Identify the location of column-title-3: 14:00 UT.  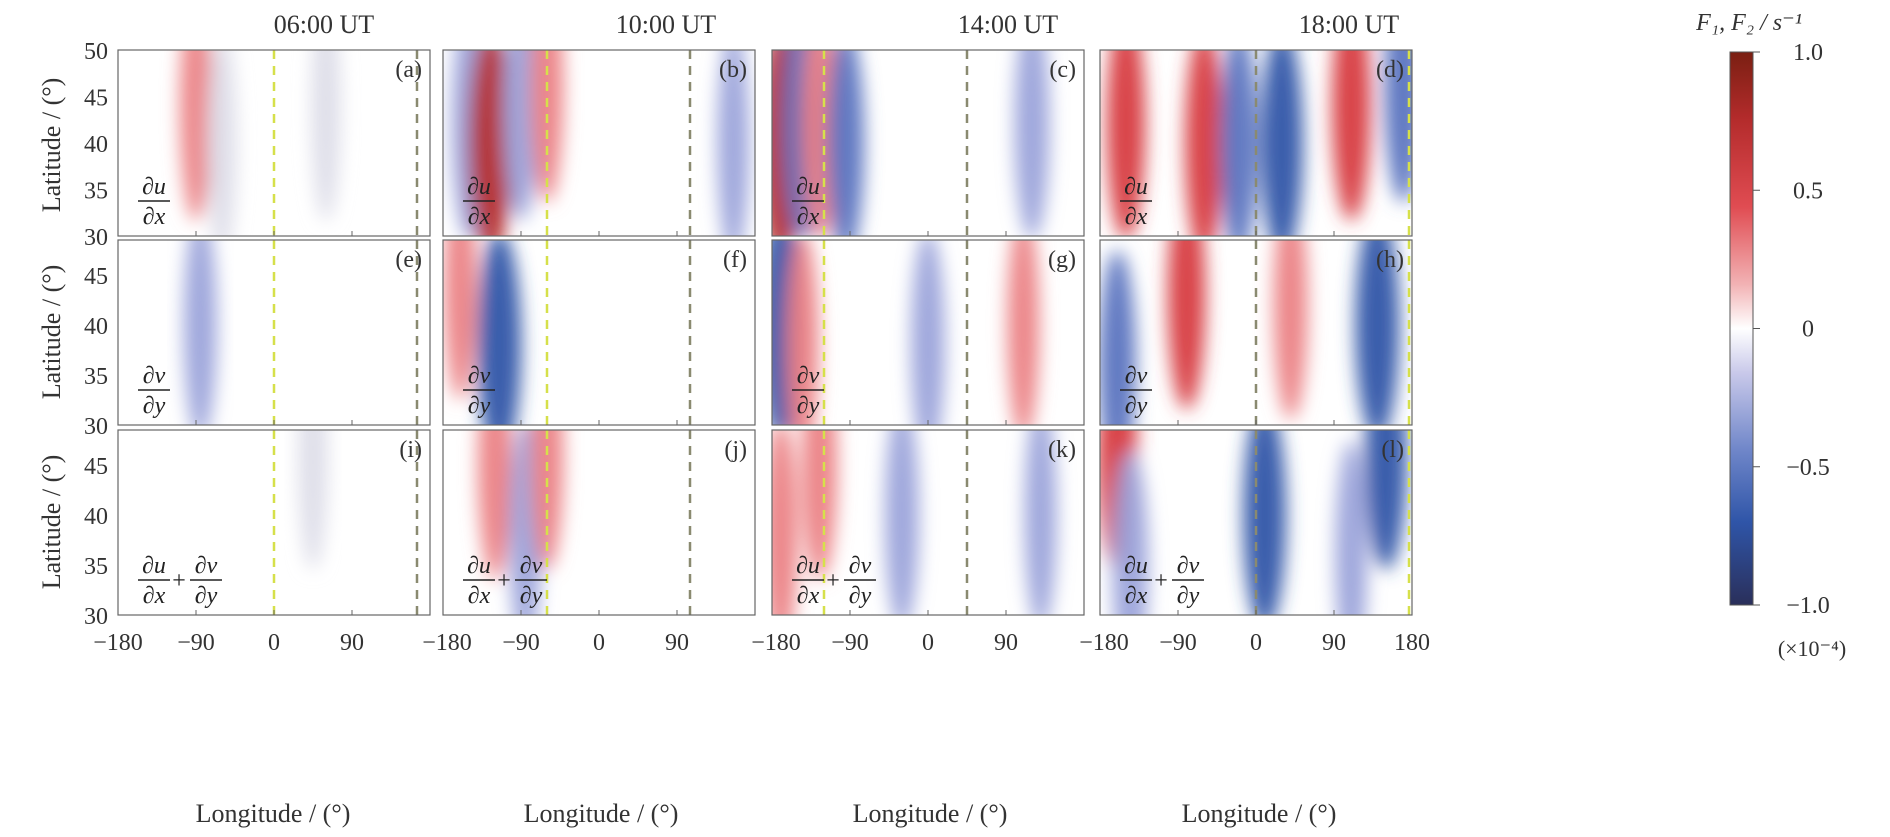
(1008, 24).